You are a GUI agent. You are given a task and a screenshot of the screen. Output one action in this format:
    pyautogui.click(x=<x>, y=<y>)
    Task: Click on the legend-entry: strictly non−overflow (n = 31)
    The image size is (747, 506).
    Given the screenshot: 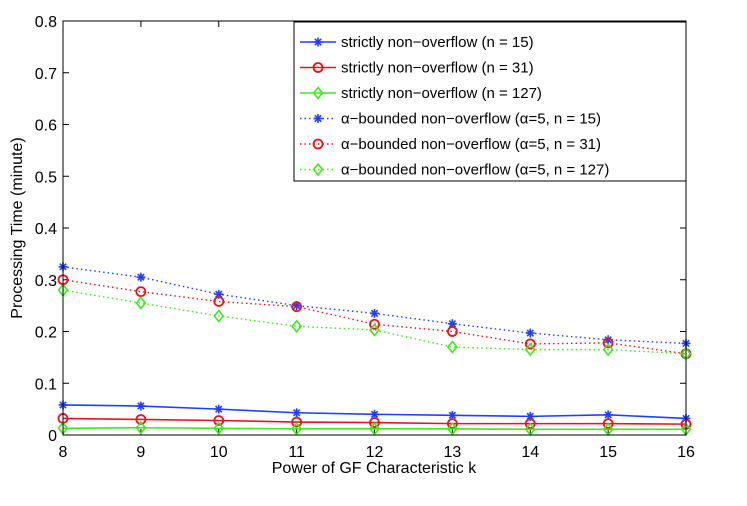 What is the action you would take?
    pyautogui.click(x=417, y=68)
    